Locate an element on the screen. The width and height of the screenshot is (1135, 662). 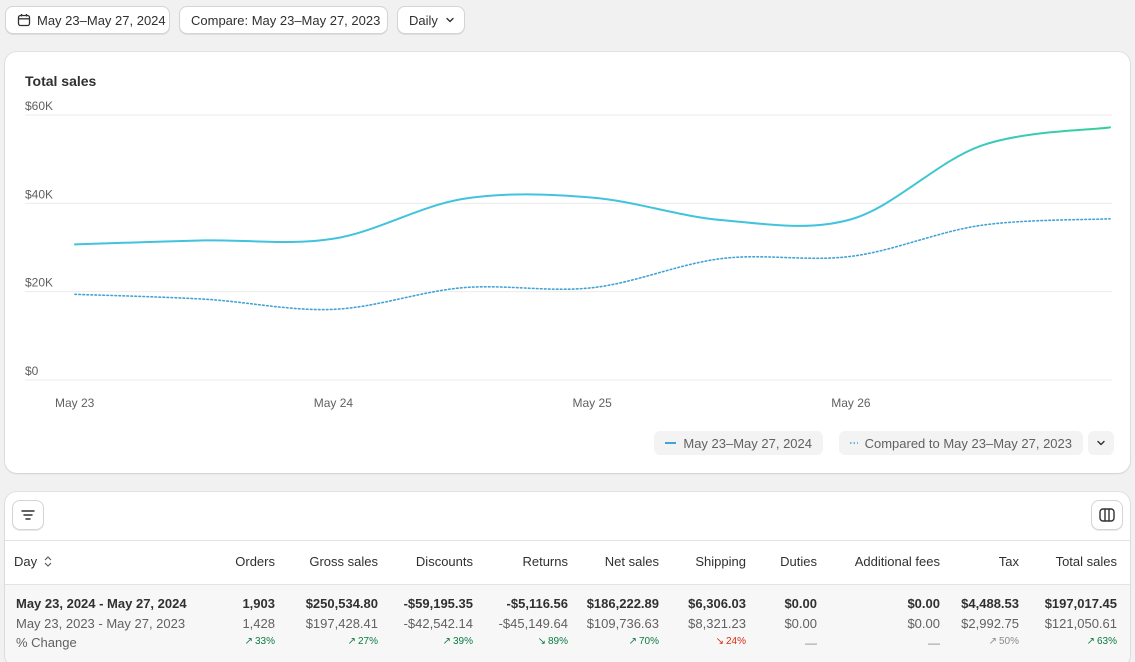
legend-current-label: May 23–May 27, 2024 is located at coordinates (747, 443).